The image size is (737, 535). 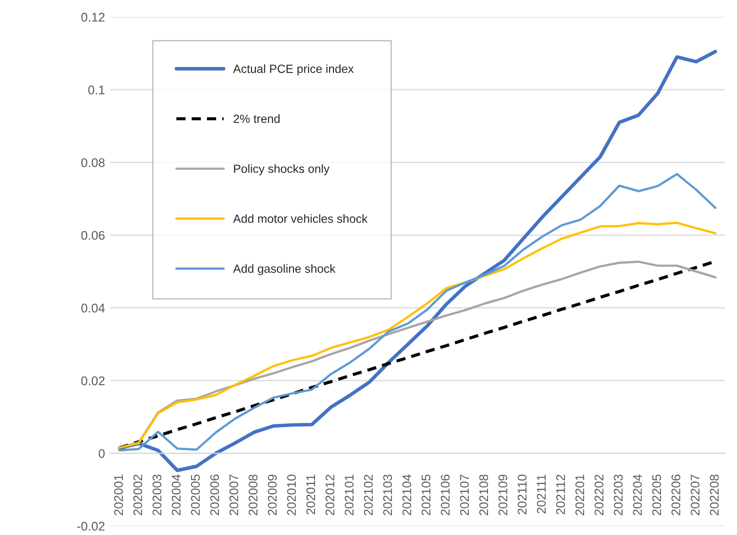 What do you see at coordinates (291, 495) in the screenshot?
I see `x-tick-label: 202010` at bounding box center [291, 495].